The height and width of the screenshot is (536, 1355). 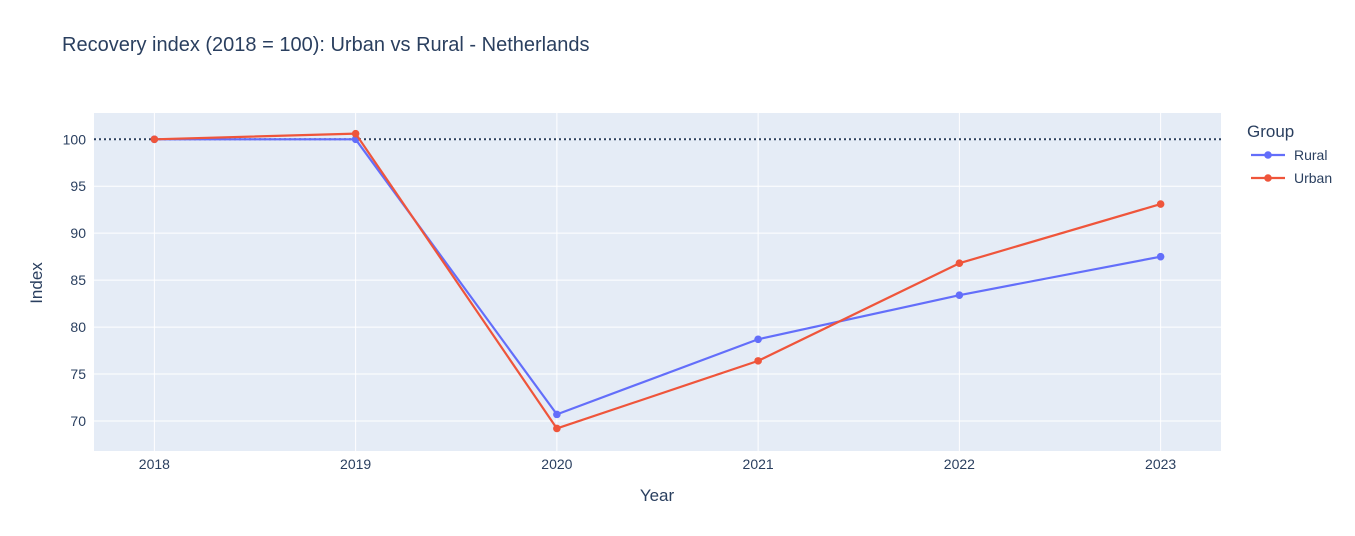 I want to click on x-tick-label: 2018, so click(x=154, y=464).